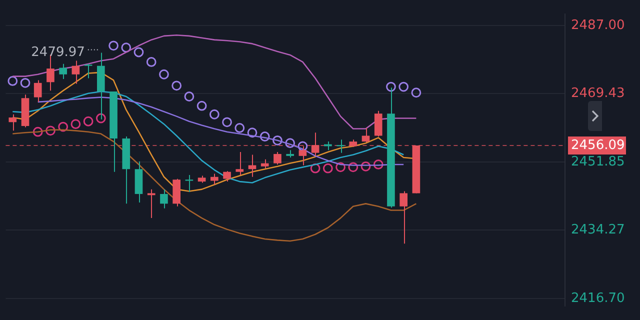 This screenshot has height=320, width=640. What do you see at coordinates (598, 25) in the screenshot?
I see `y-tick-label: 2487.00` at bounding box center [598, 25].